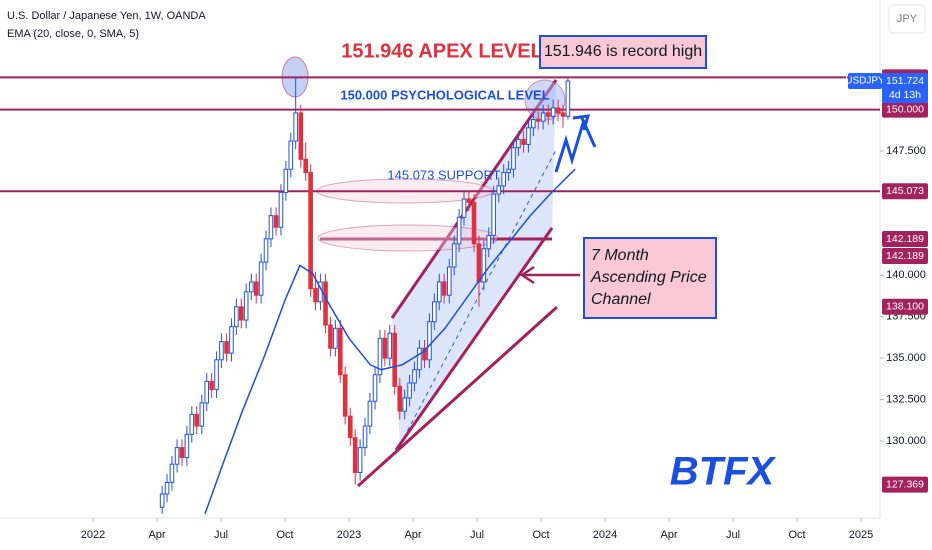 The height and width of the screenshot is (550, 932). I want to click on price-tag-label: 145.073, so click(905, 191).